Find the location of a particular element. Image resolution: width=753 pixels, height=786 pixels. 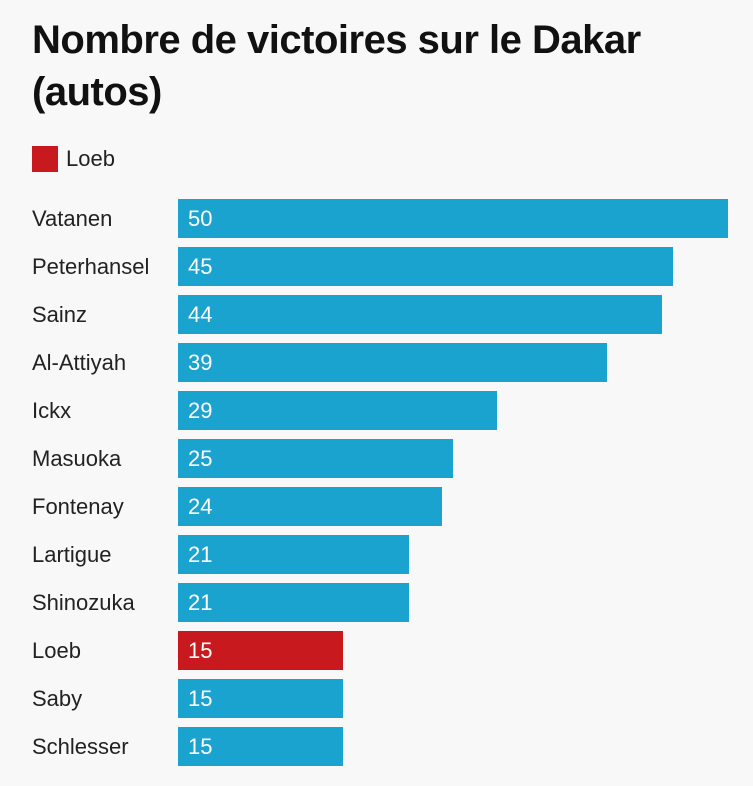

bar-lartigue is located at coordinates (293, 554).